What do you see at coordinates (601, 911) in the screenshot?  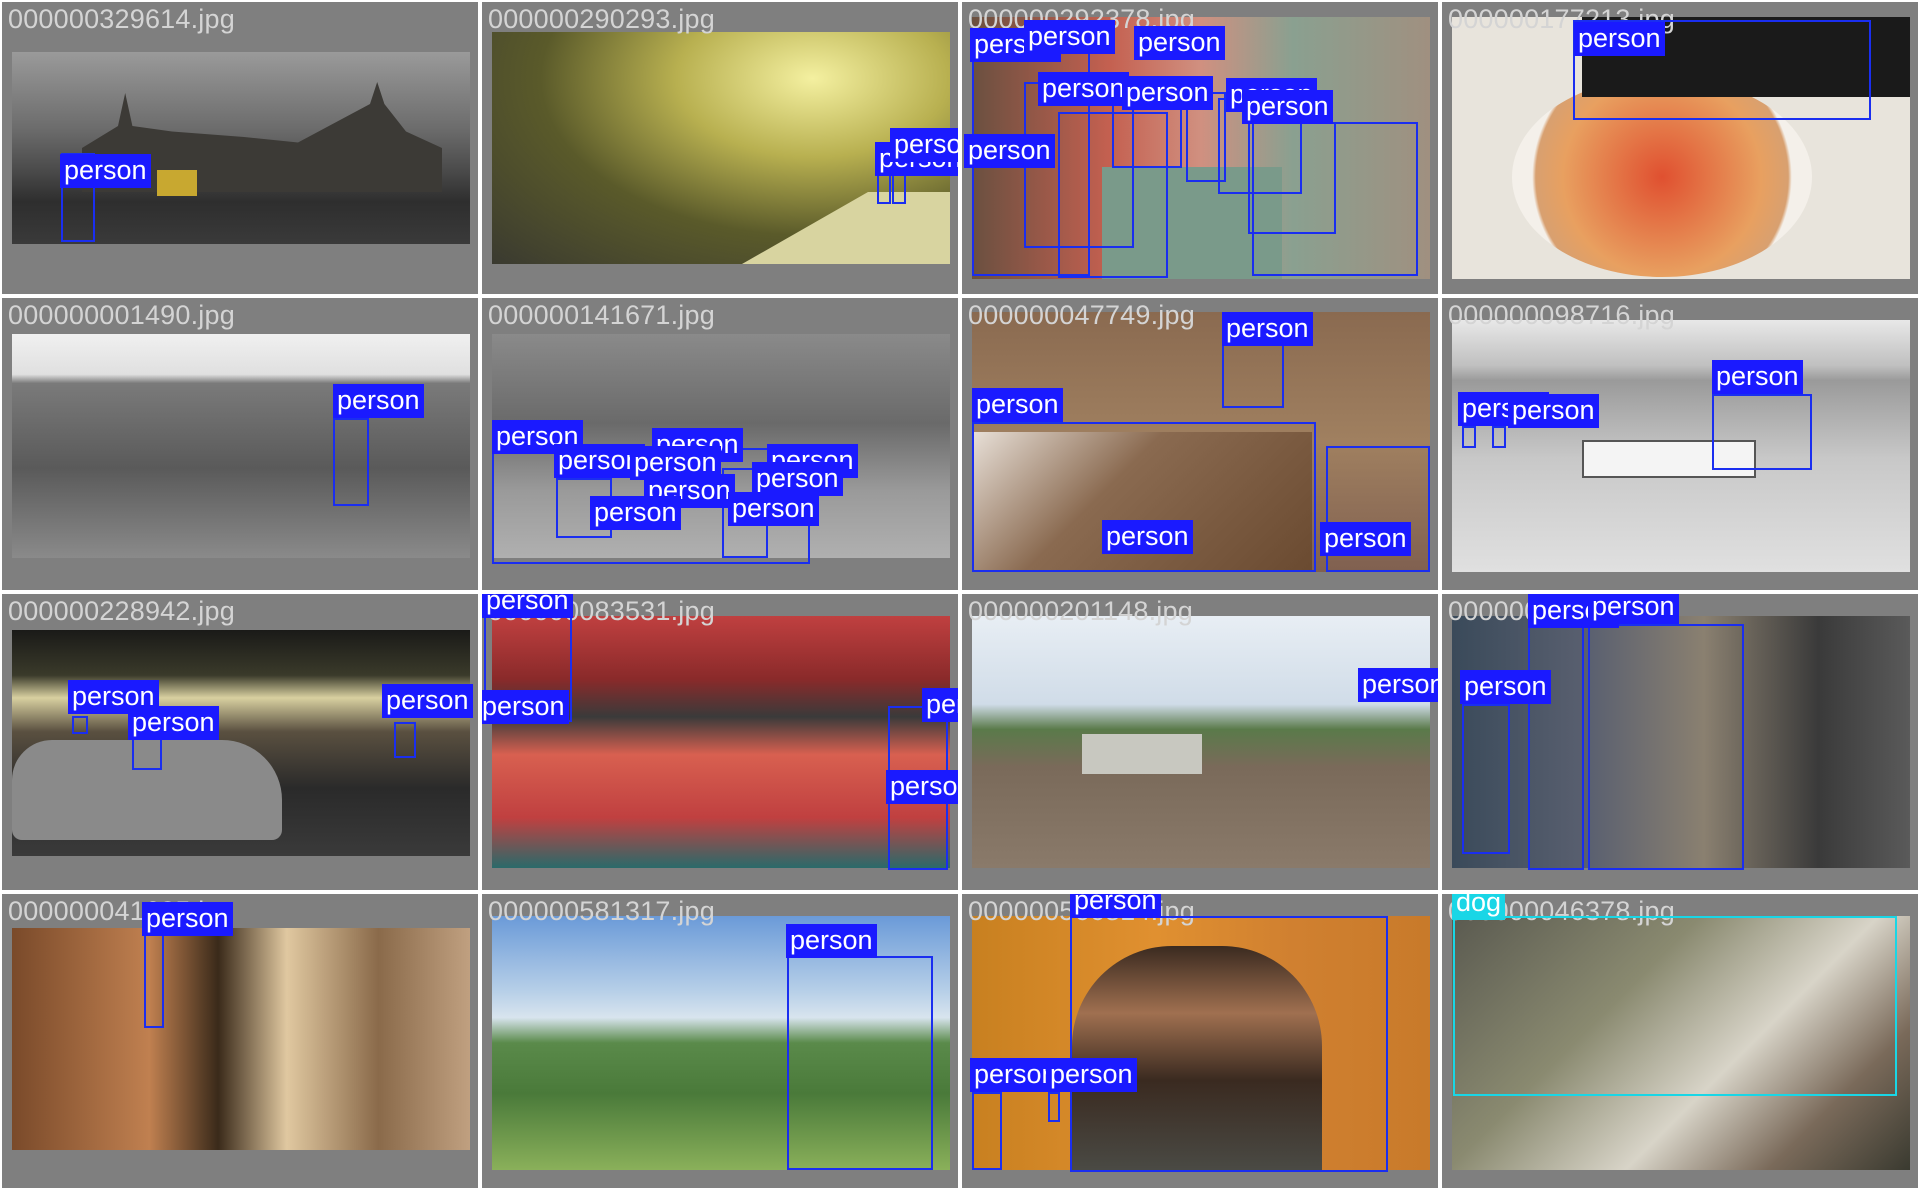 I see `tile-filename: 000000581317.jpg` at bounding box center [601, 911].